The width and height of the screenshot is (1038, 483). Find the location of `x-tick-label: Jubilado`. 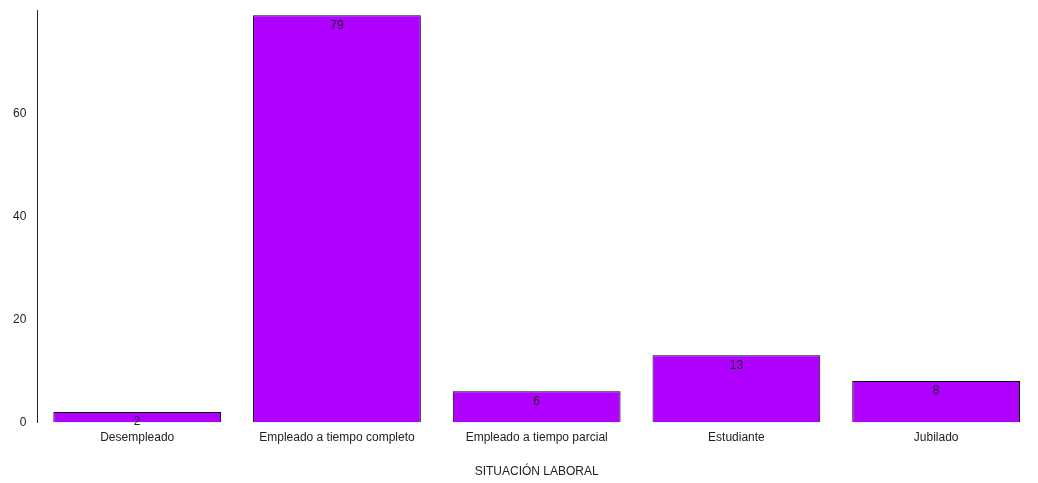

x-tick-label: Jubilado is located at coordinates (936, 436).